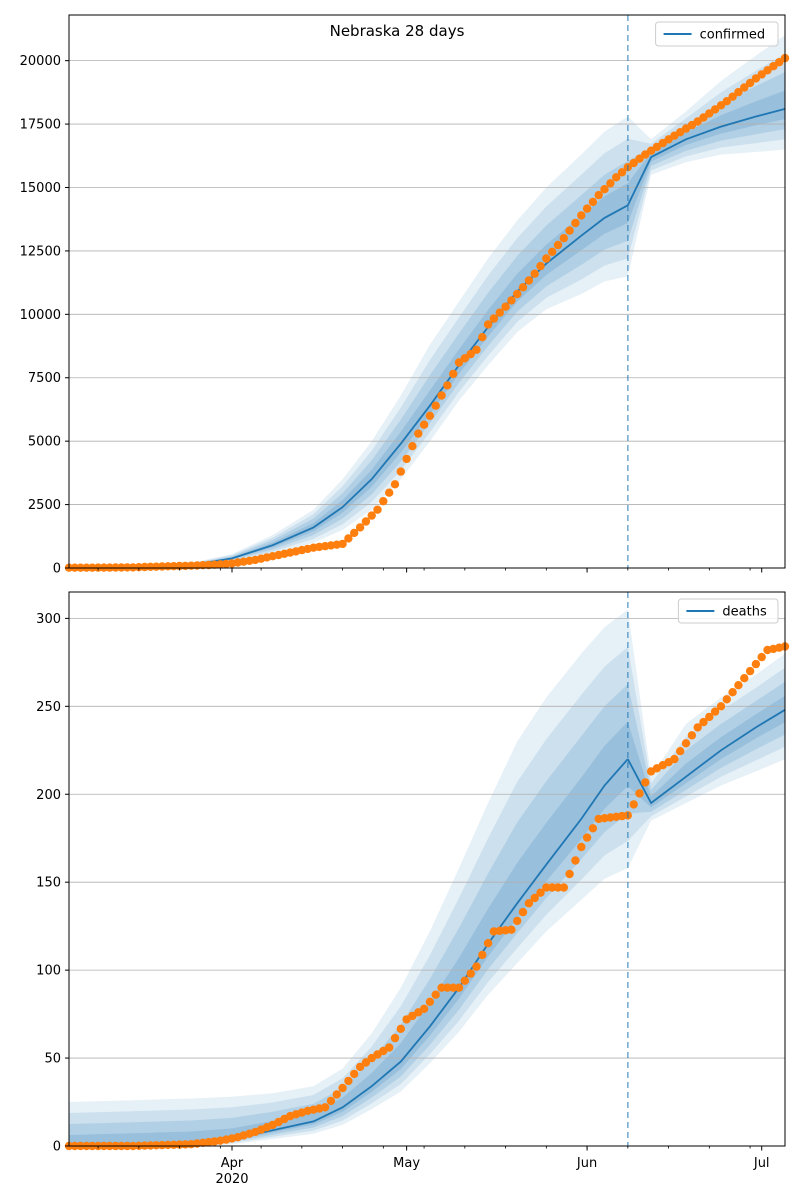 Image resolution: width=800 pixels, height=1200 pixels. What do you see at coordinates (706, 757) in the screenshot?
I see `deaths-model-line-segment` at bounding box center [706, 757].